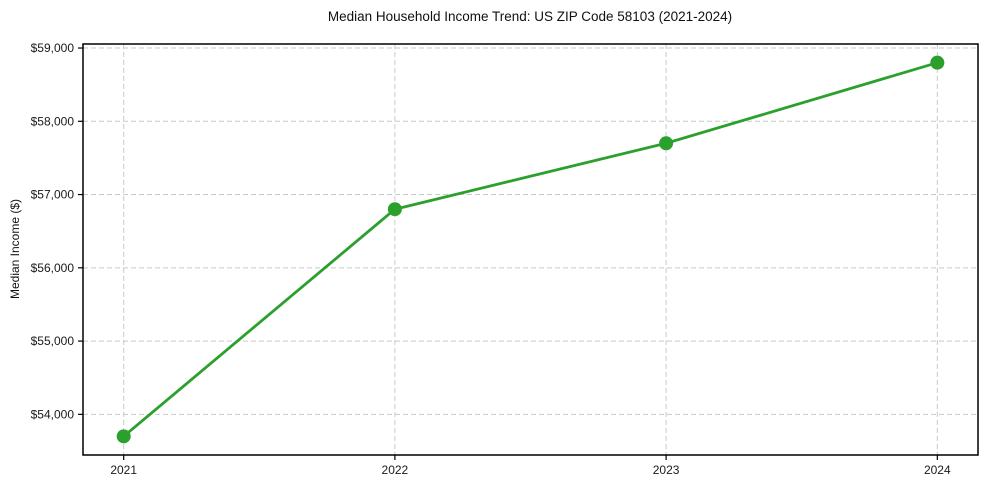  I want to click on y-tick-label: $56,000, so click(53, 268).